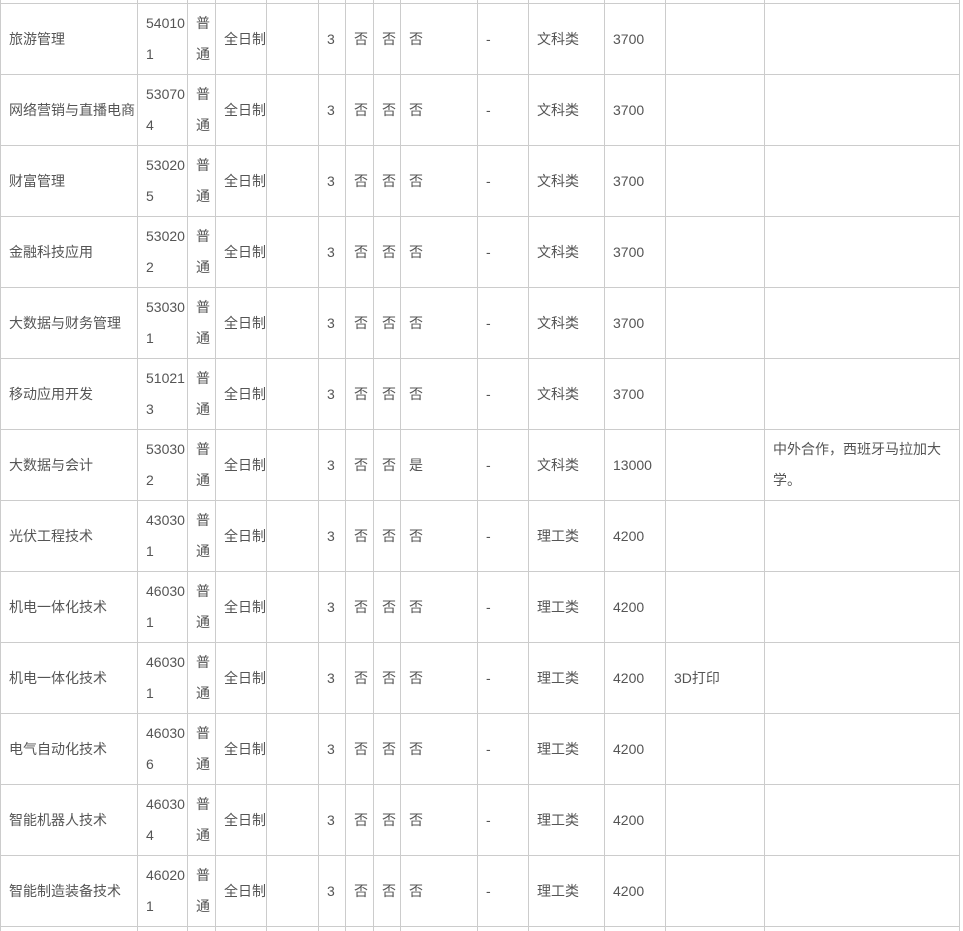 Image resolution: width=963 pixels, height=931 pixels. What do you see at coordinates (162, 891) in the screenshot?
I see `major-code-cell: 46020 1` at bounding box center [162, 891].